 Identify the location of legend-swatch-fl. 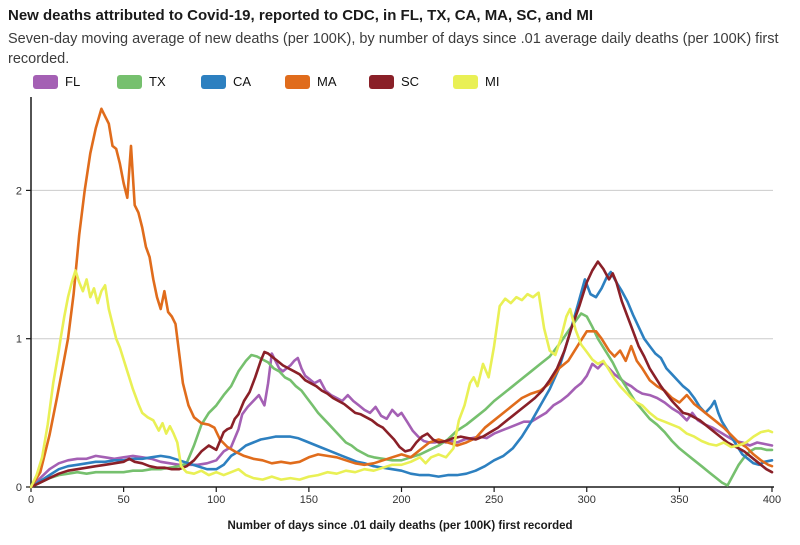
(45, 81).